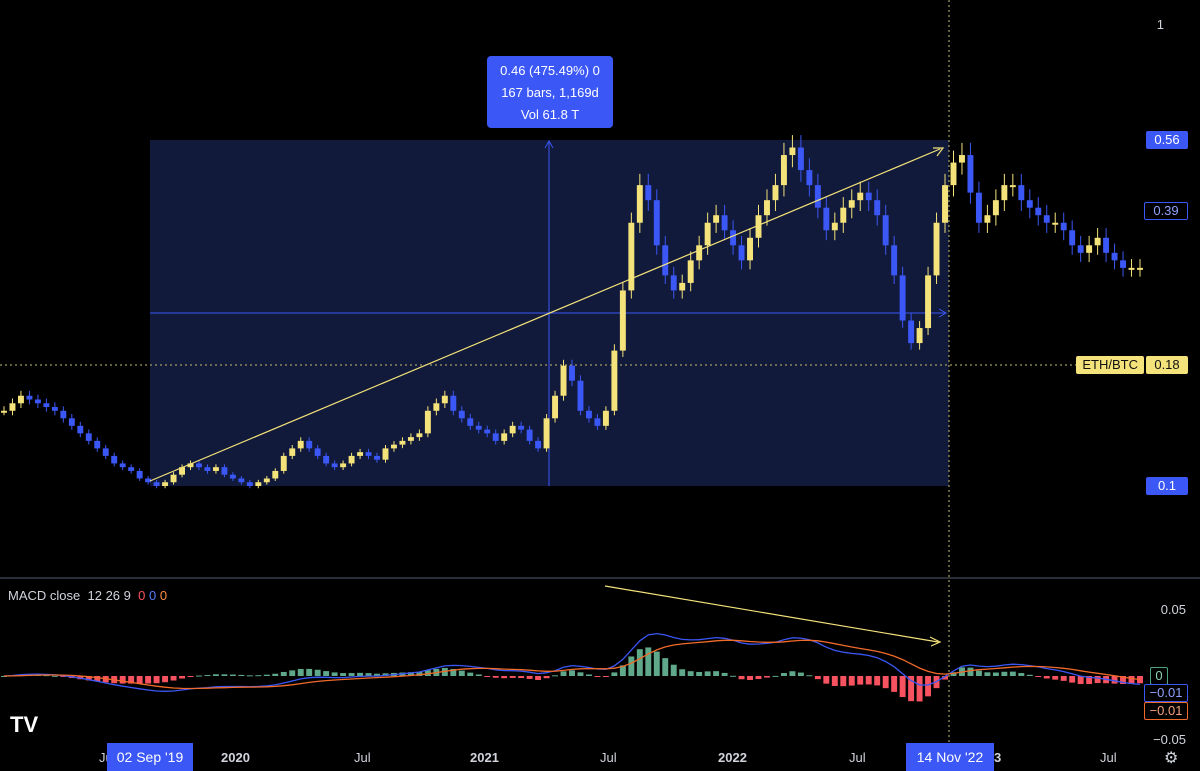 The image size is (1200, 771). Describe the element at coordinates (87, 595) in the screenshot. I see `macd-legend: MACD close 12 26 9 0 0 0` at that location.